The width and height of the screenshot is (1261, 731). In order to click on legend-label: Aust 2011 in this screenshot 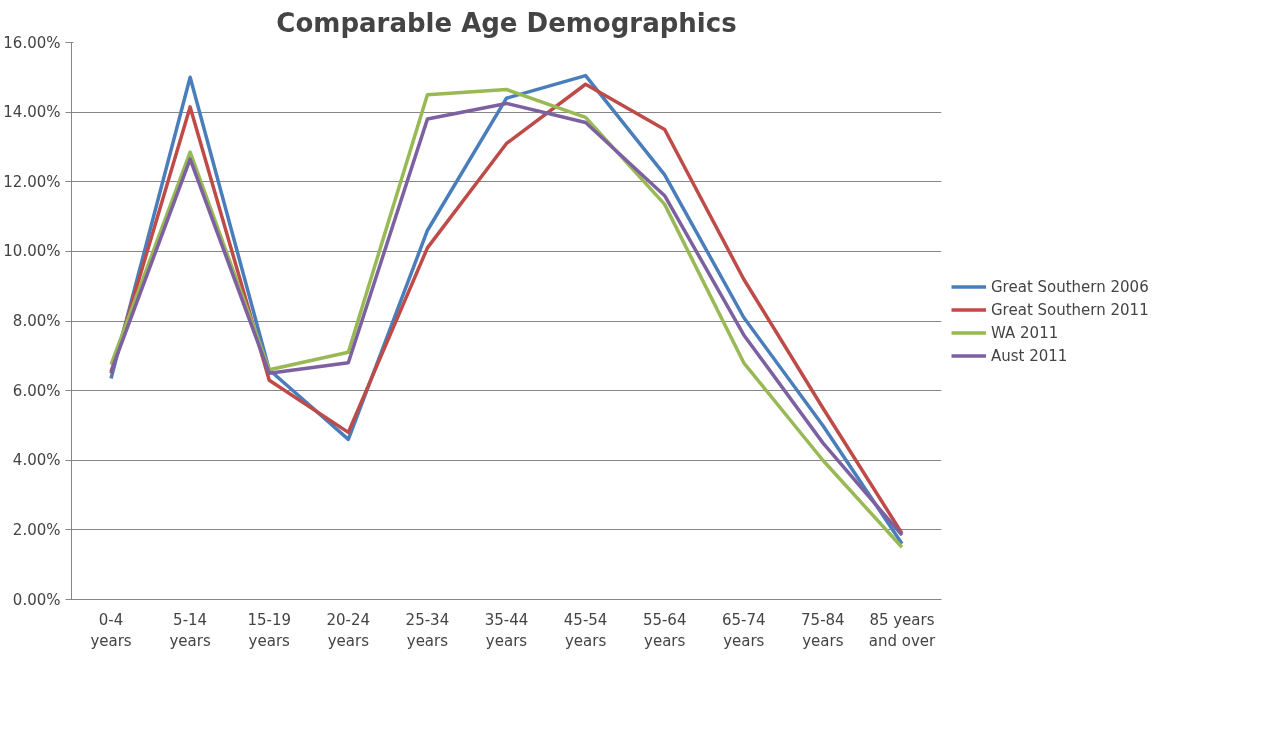, I will do `click(1029, 355)`.